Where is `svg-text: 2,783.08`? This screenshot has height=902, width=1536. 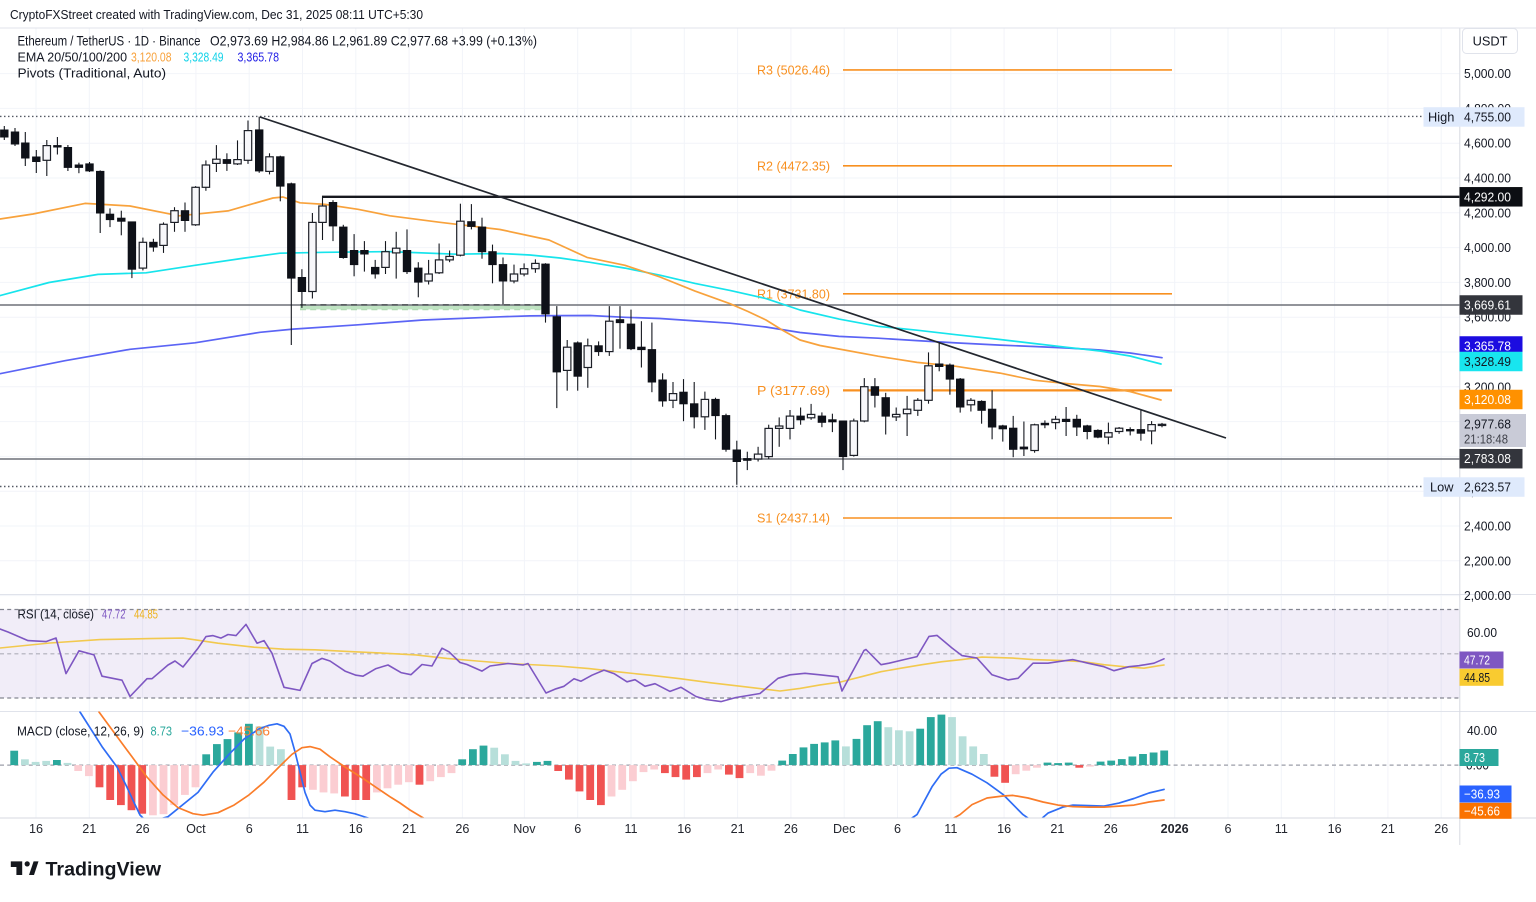
svg-text: 2,783.08 is located at coordinates (1487, 458).